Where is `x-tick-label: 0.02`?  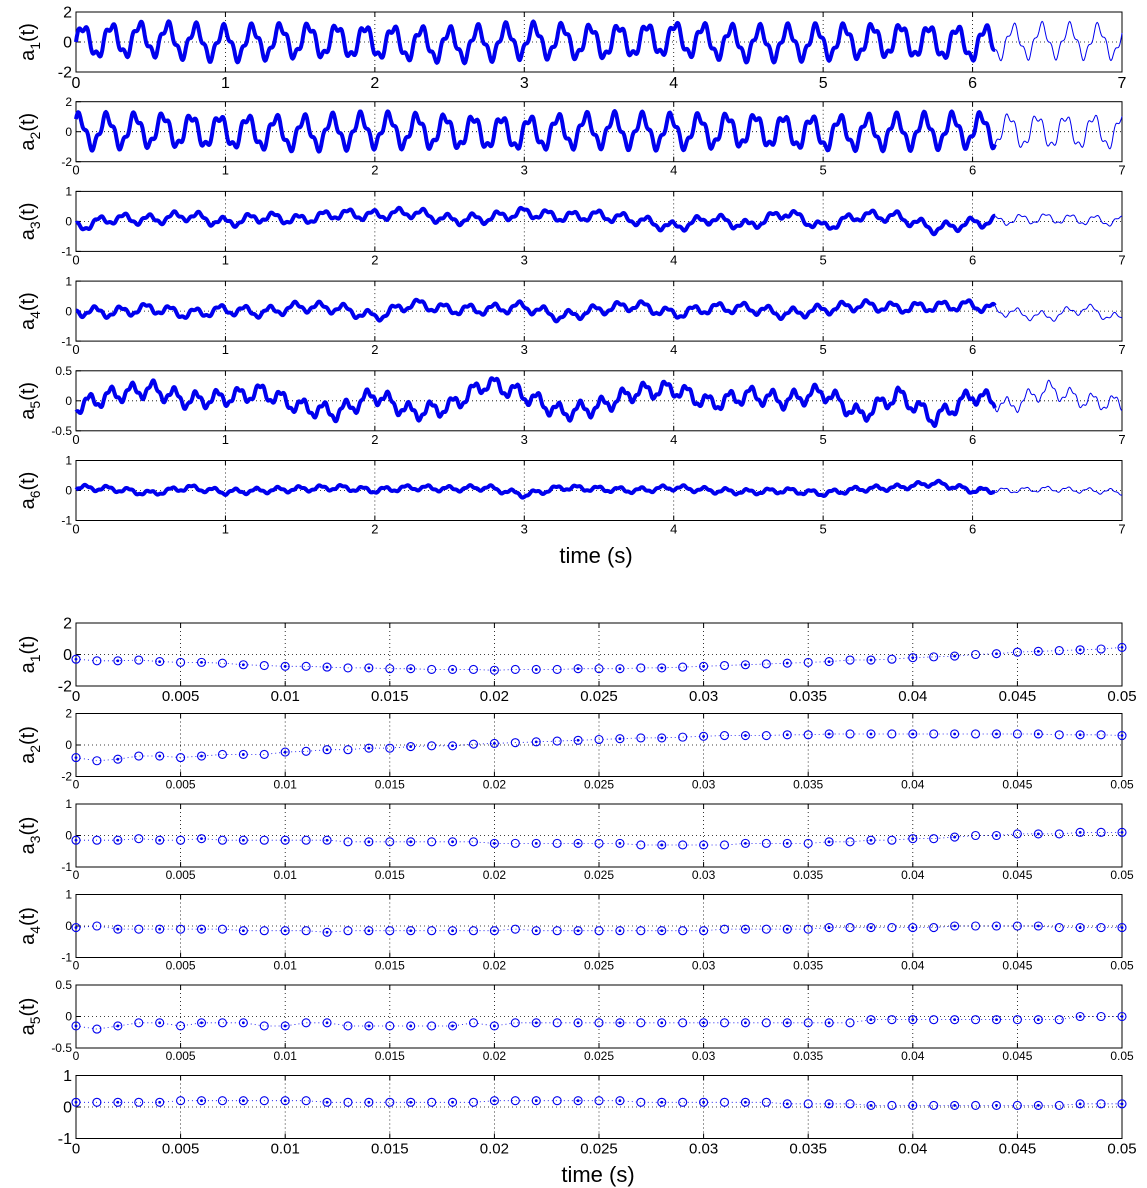
x-tick-label: 0.02 is located at coordinates (495, 966).